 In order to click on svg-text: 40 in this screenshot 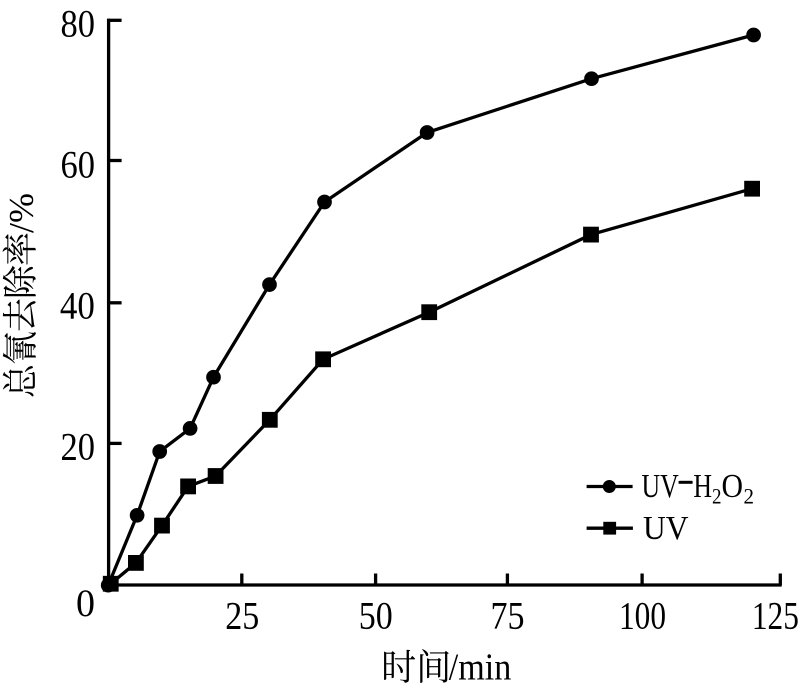, I will do `click(77, 305)`.